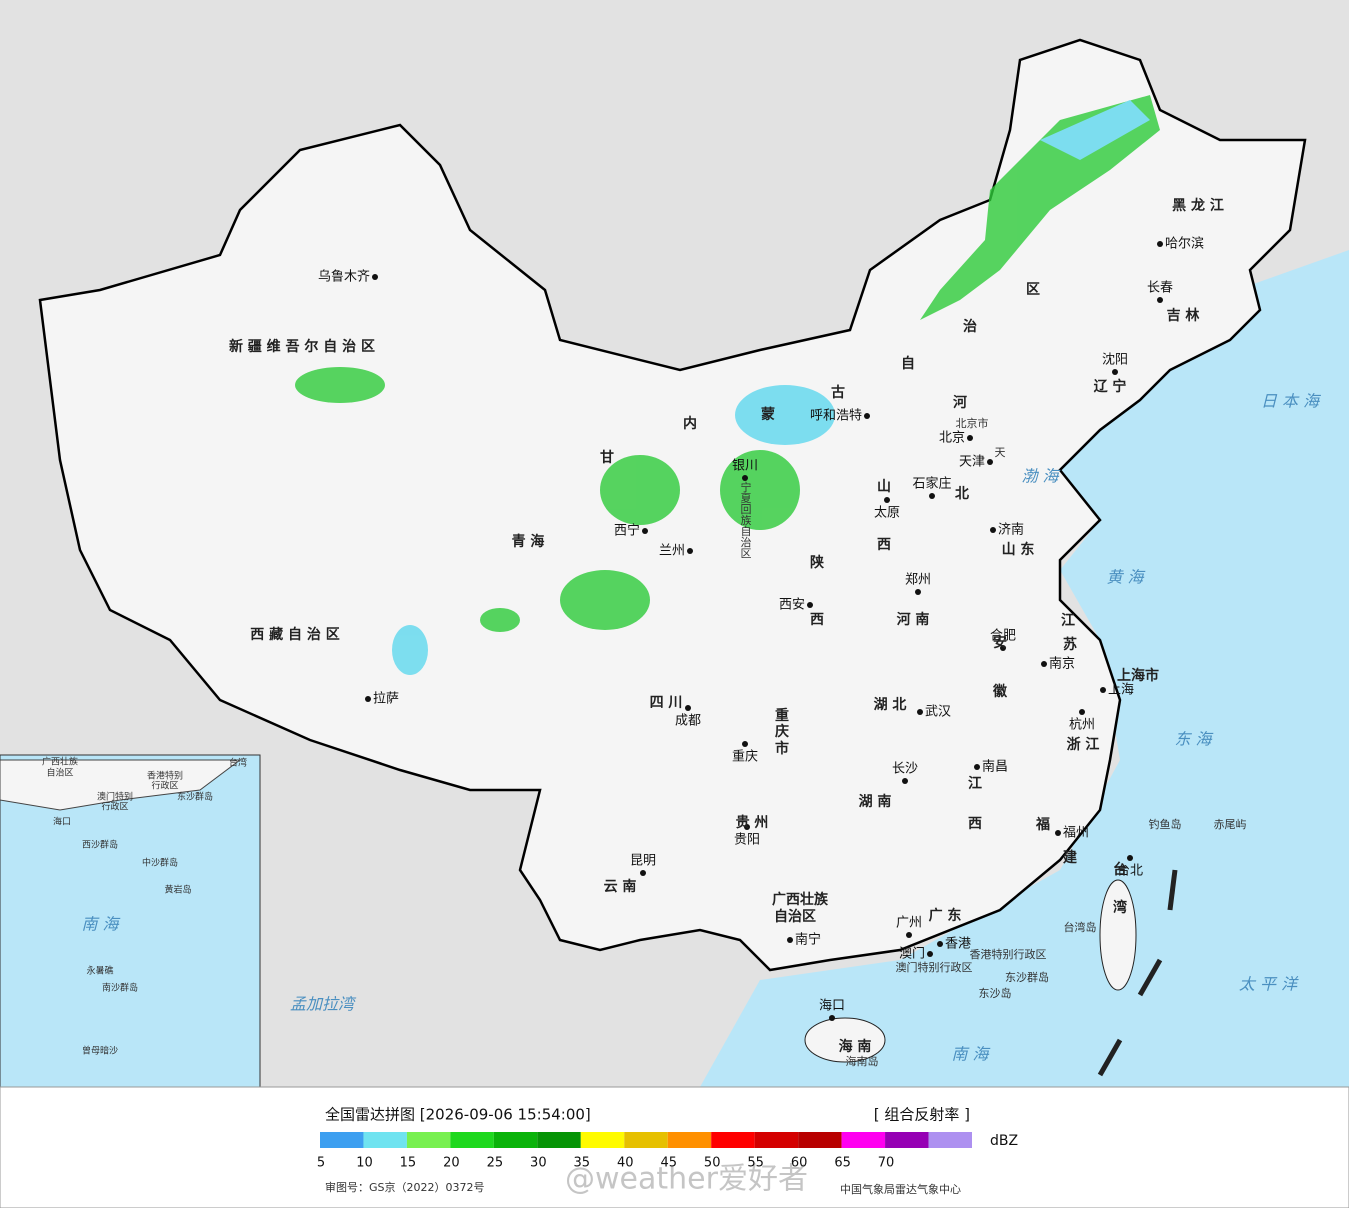 The image size is (1349, 1212). What do you see at coordinates (886, 1163) in the screenshot?
I see `legend-tick-label: 70` at bounding box center [886, 1163].